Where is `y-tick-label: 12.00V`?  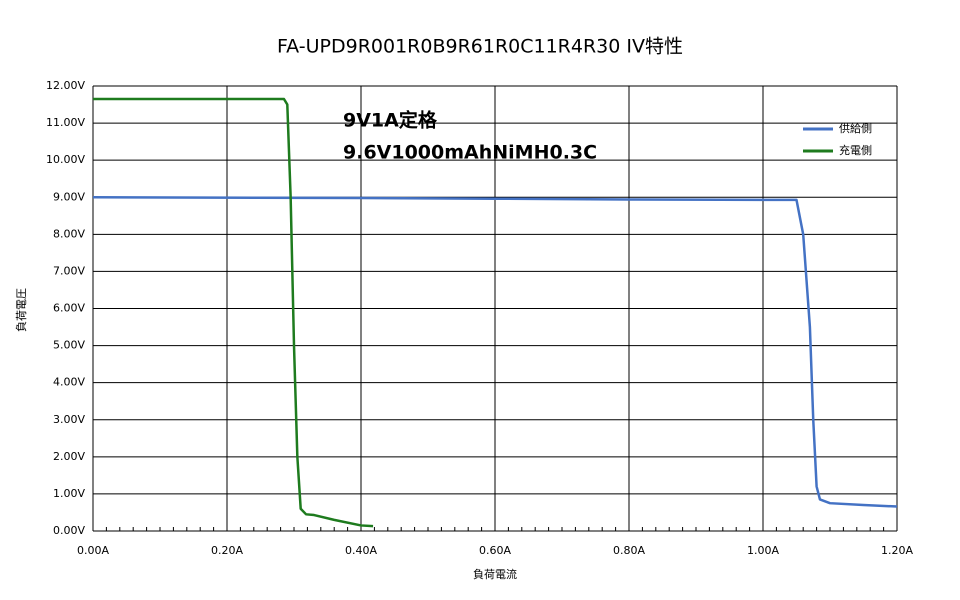
y-tick-label: 12.00V is located at coordinates (65, 85).